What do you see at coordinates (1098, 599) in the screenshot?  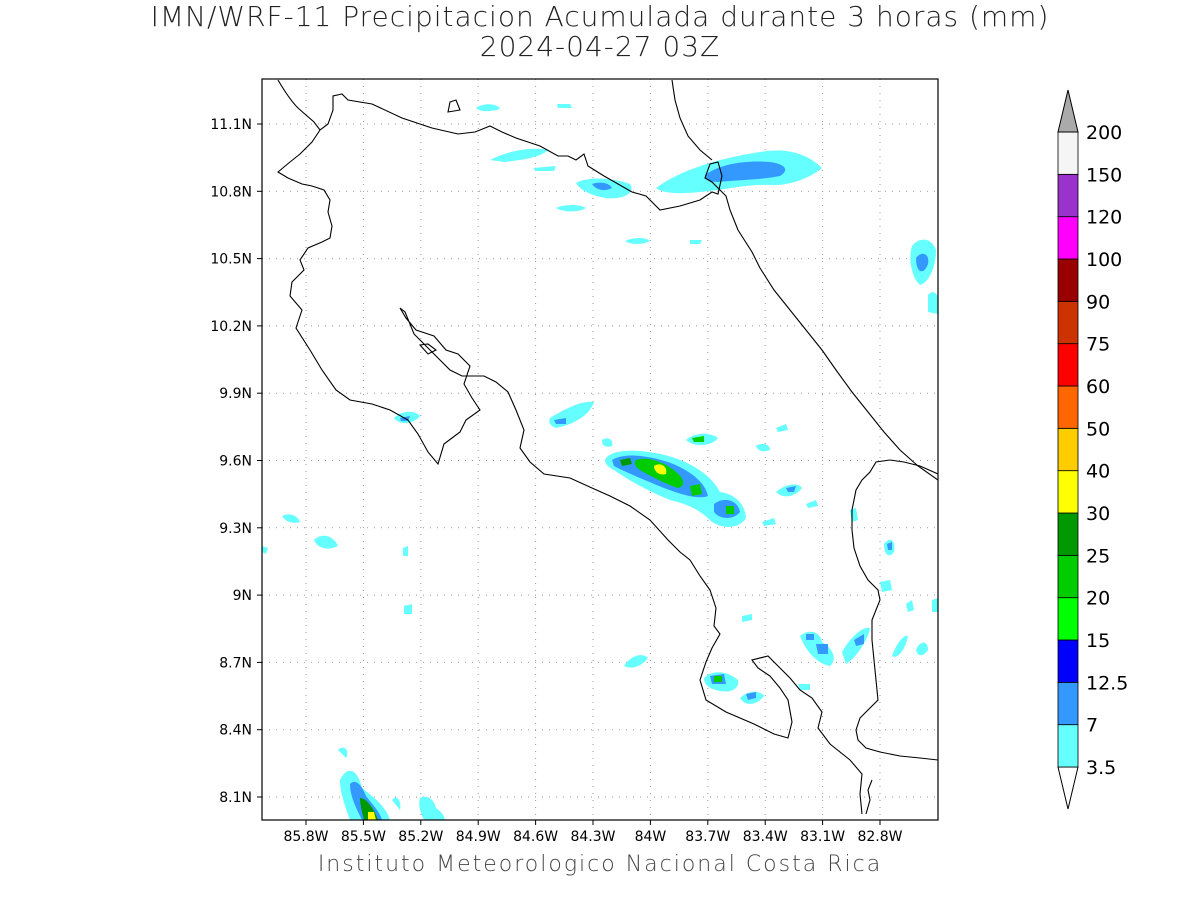 I see `colorbar-label: 20` at bounding box center [1098, 599].